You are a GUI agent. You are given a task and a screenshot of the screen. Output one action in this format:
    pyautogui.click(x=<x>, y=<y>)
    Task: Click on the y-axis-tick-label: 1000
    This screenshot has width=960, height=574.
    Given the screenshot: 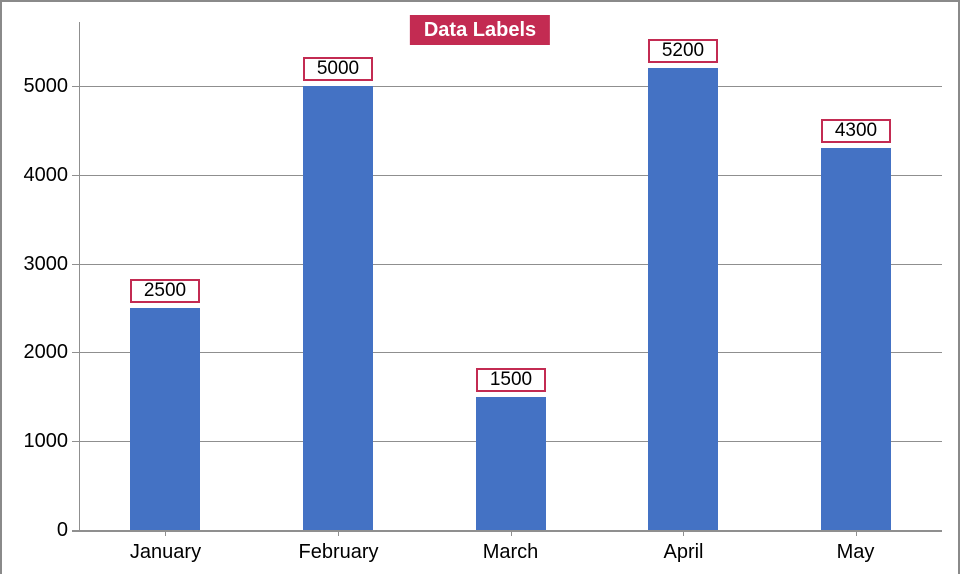 What is the action you would take?
    pyautogui.click(x=46, y=441)
    